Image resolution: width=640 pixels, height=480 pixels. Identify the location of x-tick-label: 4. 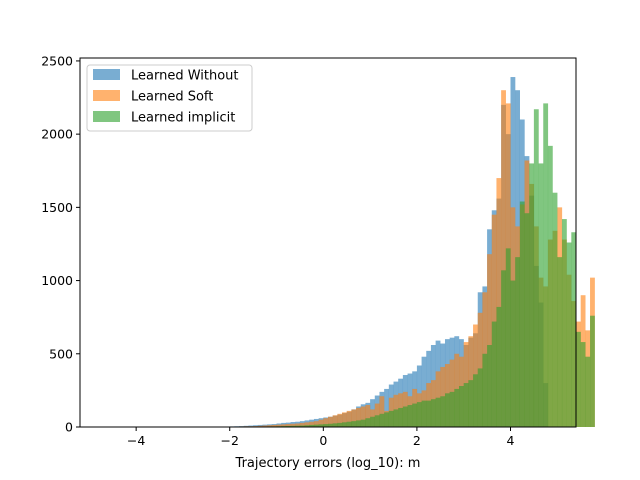
(511, 440).